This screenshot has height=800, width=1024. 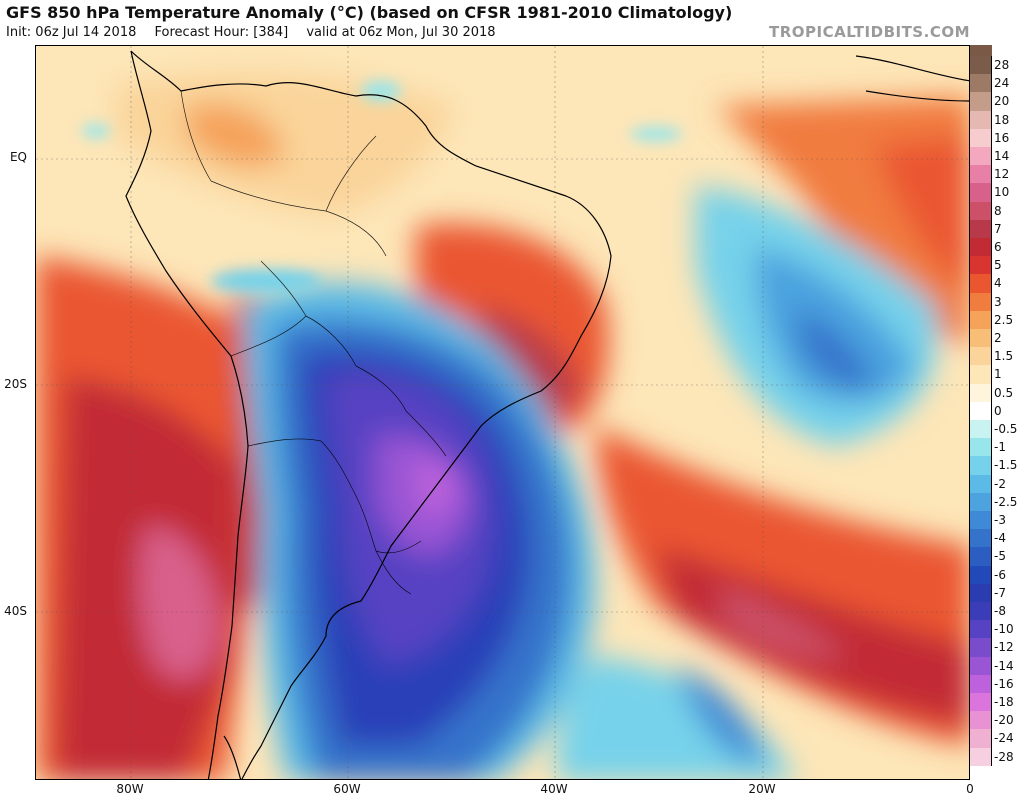 What do you see at coordinates (15, 611) in the screenshot?
I see `lat-label-40s: 40S` at bounding box center [15, 611].